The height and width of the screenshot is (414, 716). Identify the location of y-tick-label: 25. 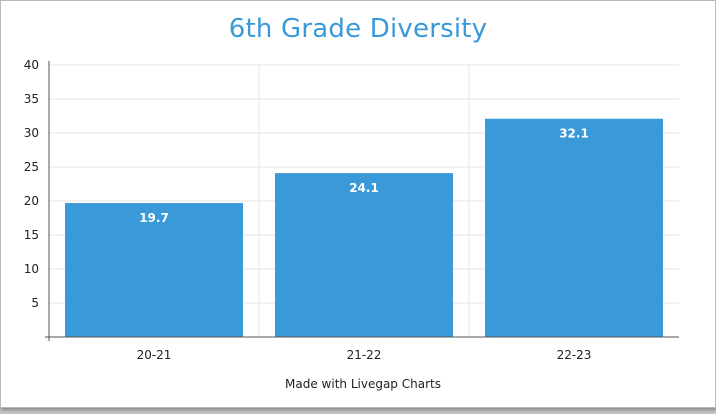
(31, 167).